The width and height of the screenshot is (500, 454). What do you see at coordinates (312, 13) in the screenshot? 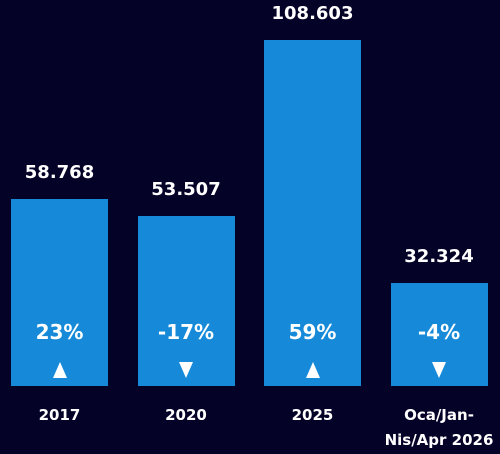
I see `value-label: 108.603` at bounding box center [312, 13].